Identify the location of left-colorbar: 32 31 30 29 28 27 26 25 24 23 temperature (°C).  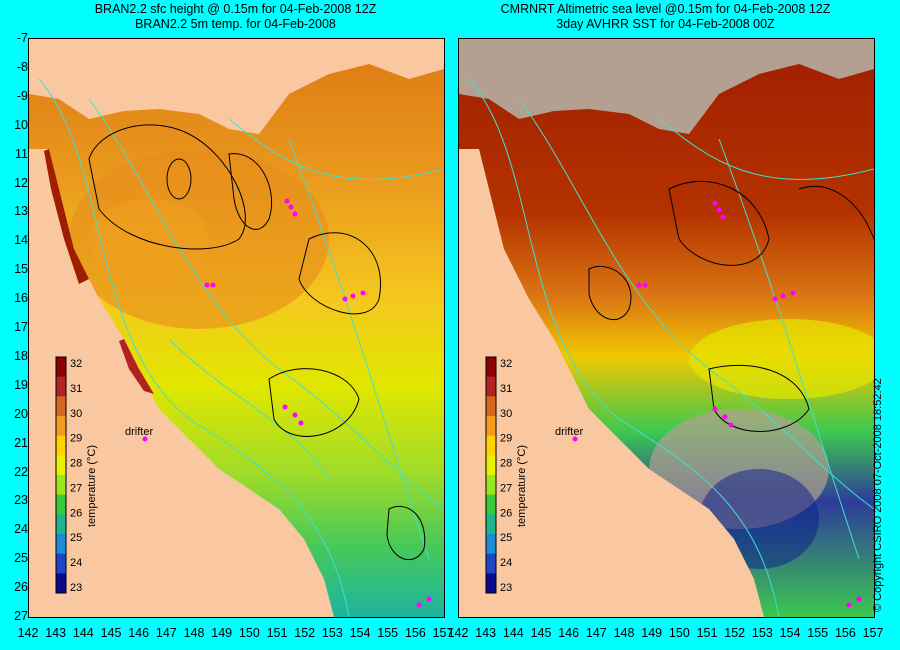
(76, 475).